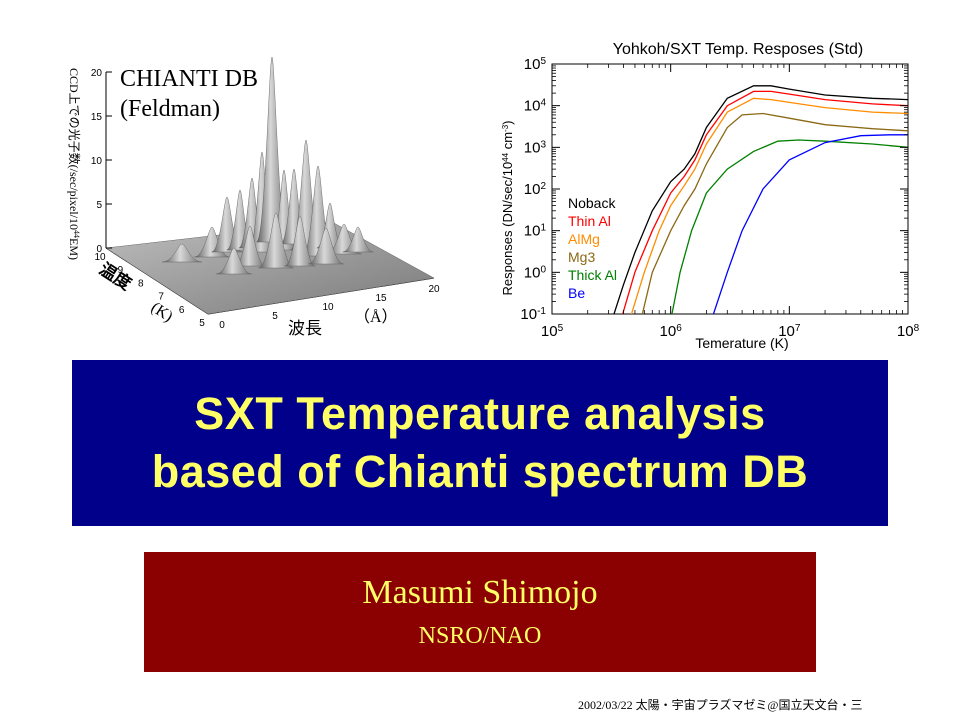 This screenshot has width=960, height=720. I want to click on series-line-noback, so click(760, 199).